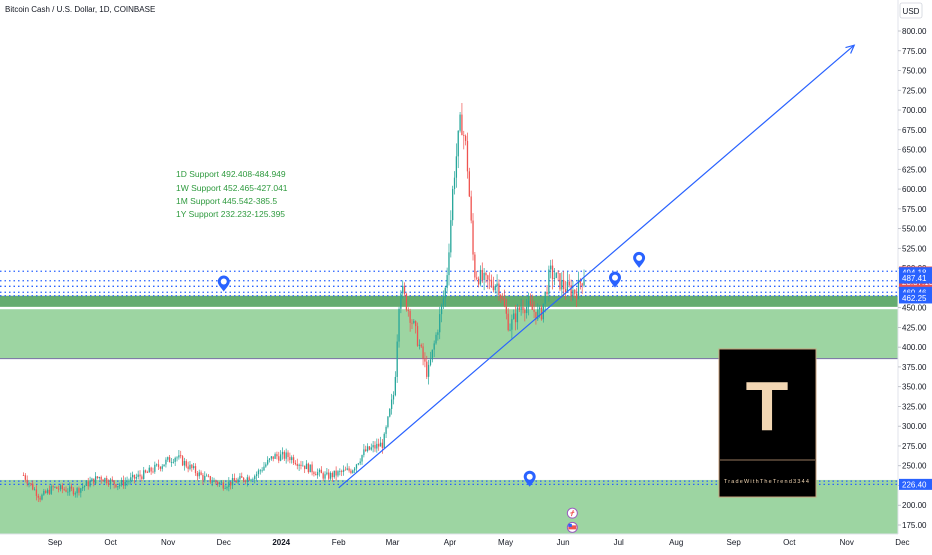 This screenshot has width=932, height=555. I want to click on support-1d-label: 1D Support 492.408-484.949, so click(231, 174).